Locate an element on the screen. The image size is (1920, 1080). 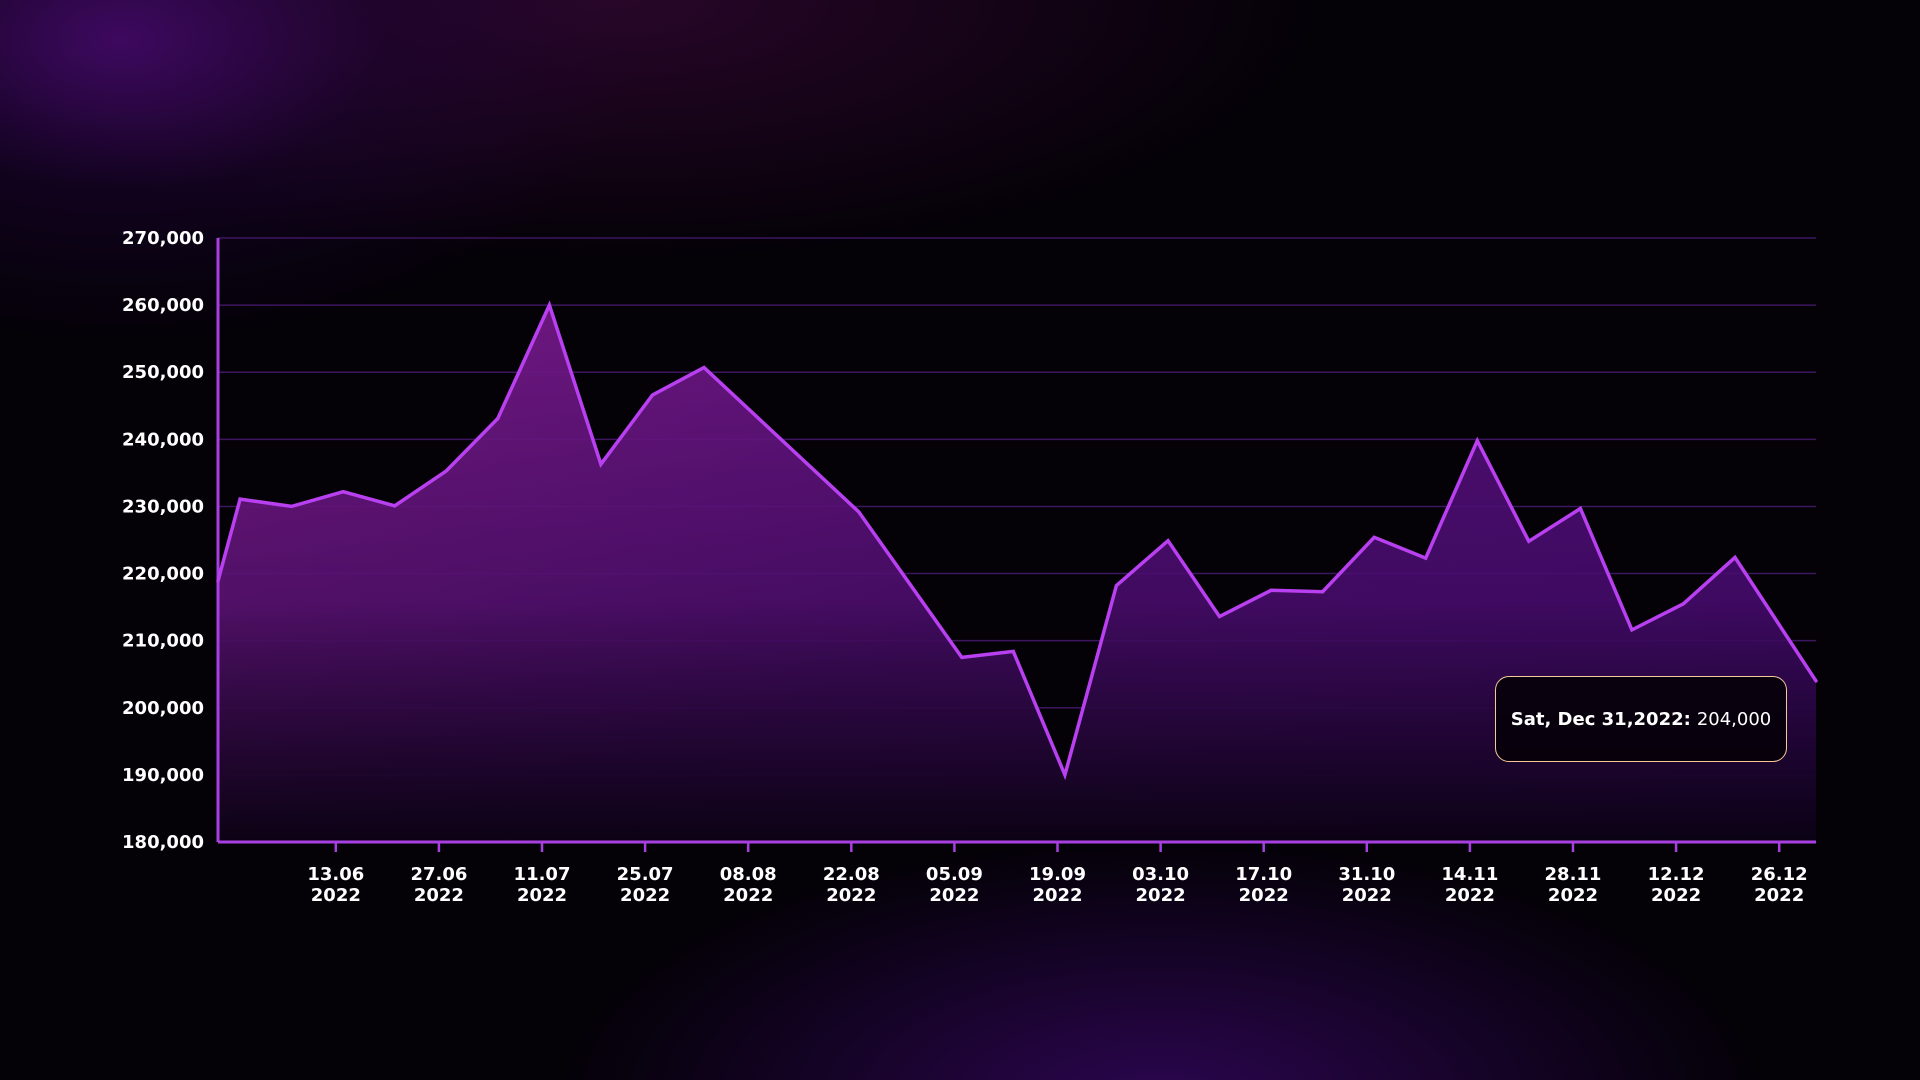
x-tick-label-day: 31.10 is located at coordinates (1366, 874).